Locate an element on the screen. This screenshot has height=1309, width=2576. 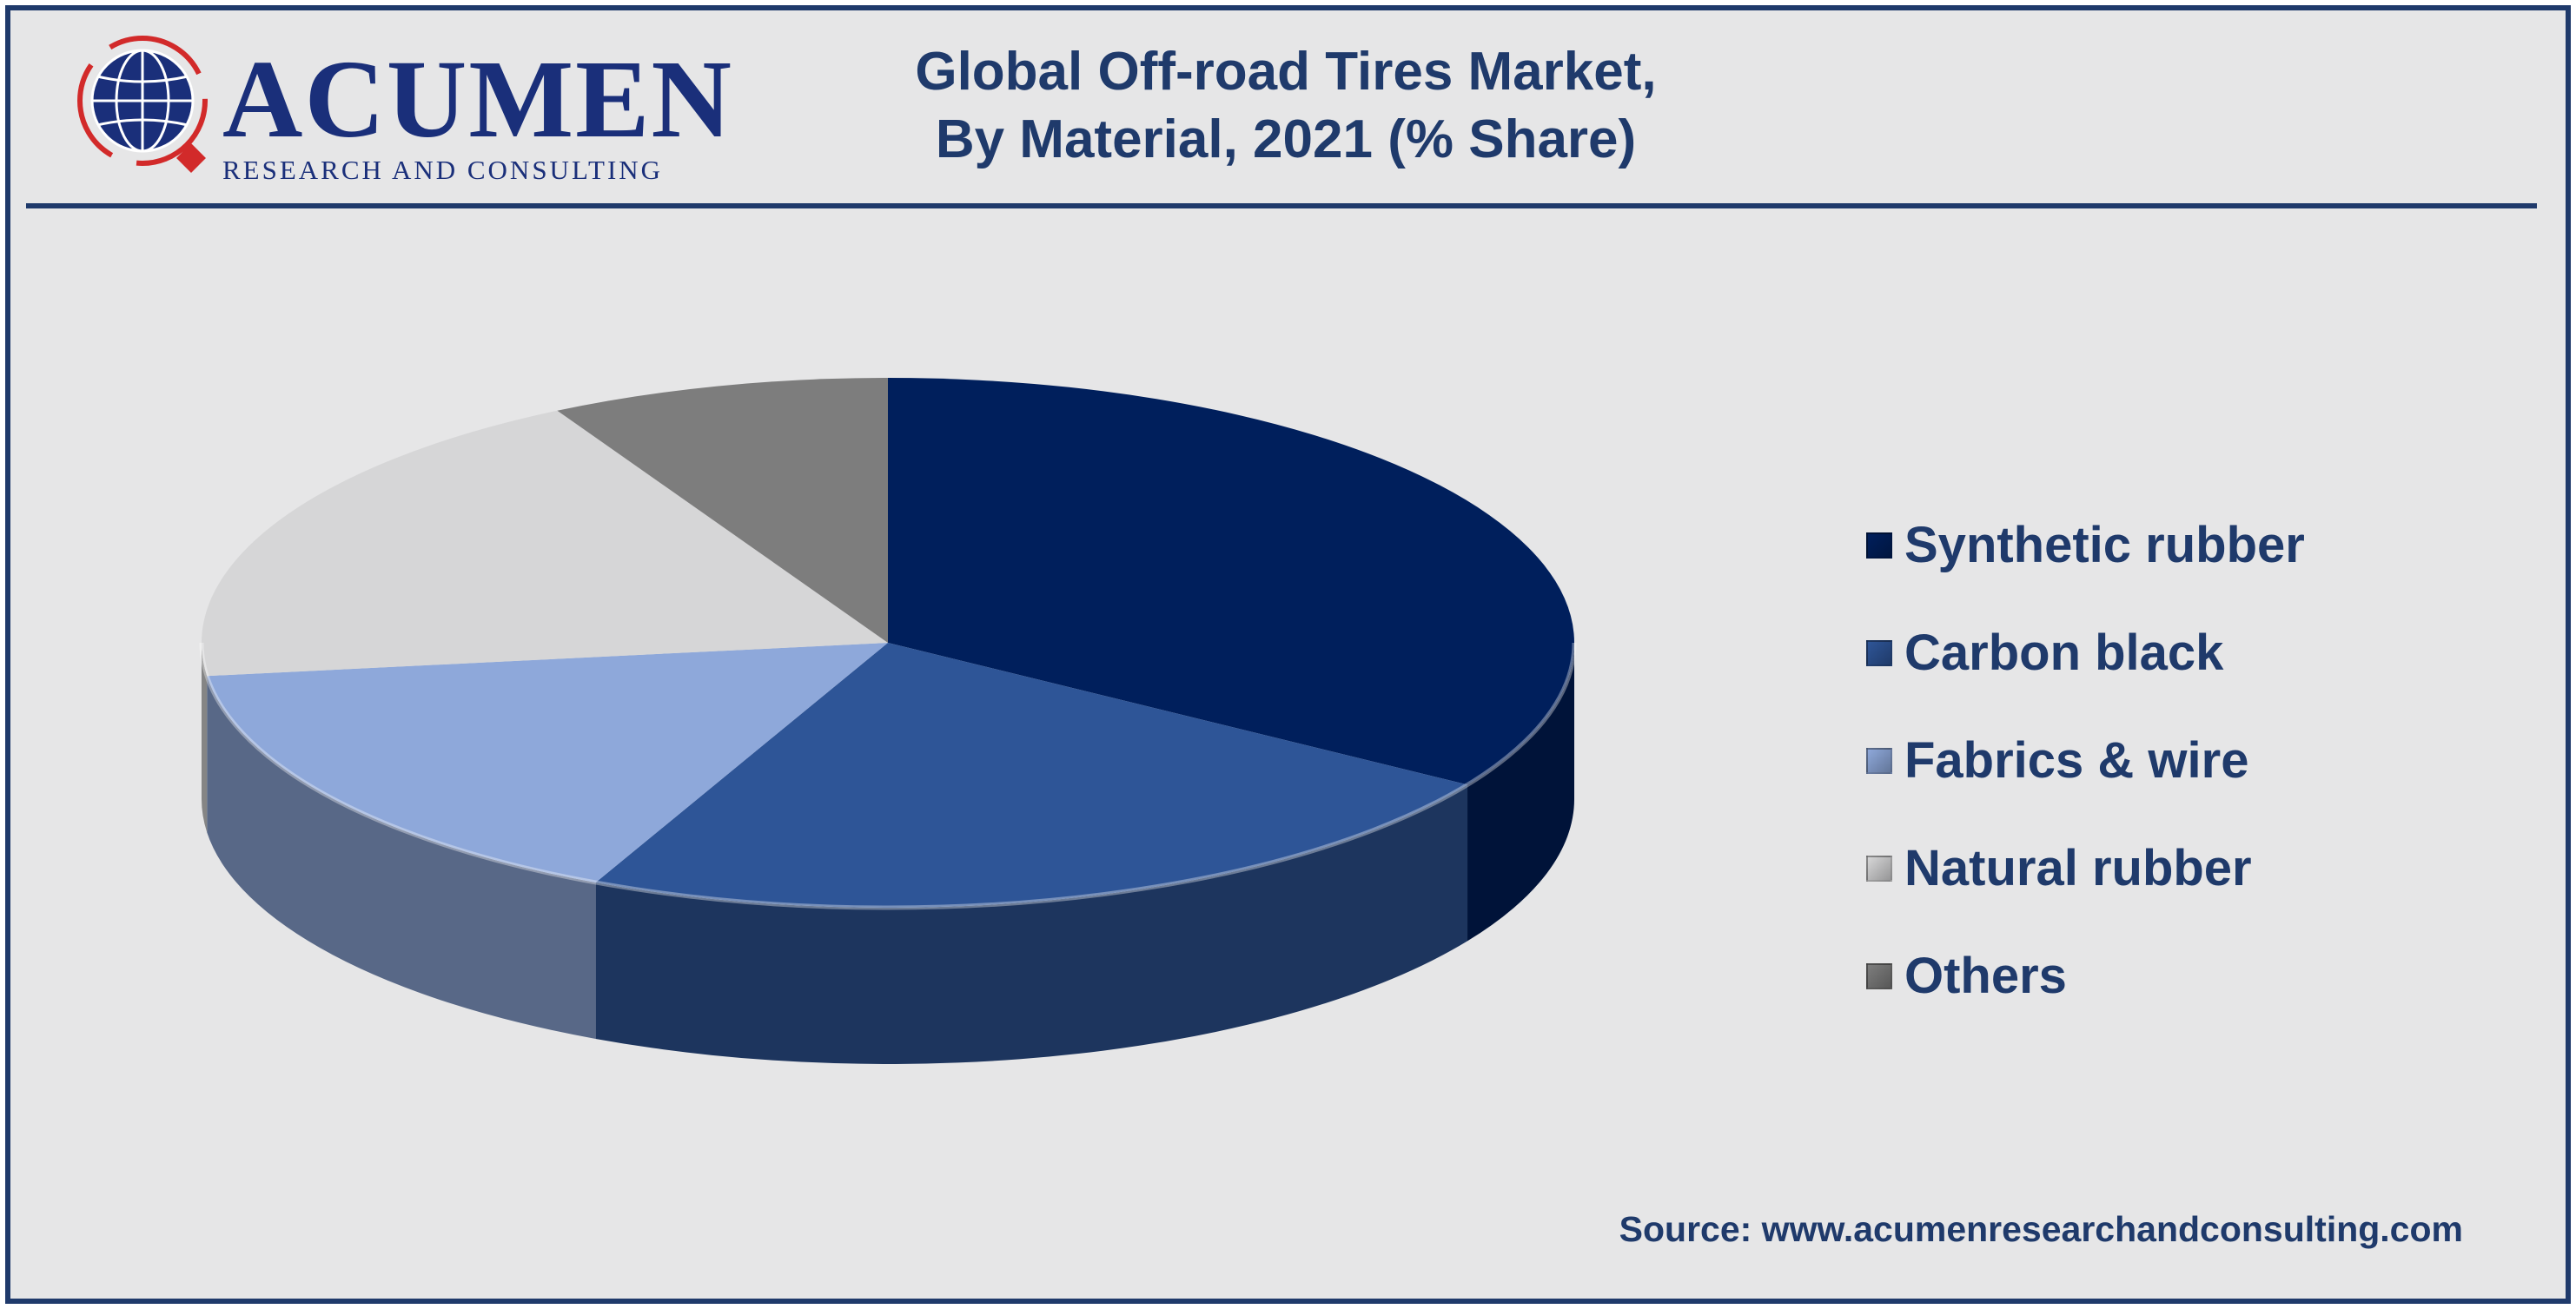
logo-wordmark: ACUMEN is located at coordinates (477, 99).